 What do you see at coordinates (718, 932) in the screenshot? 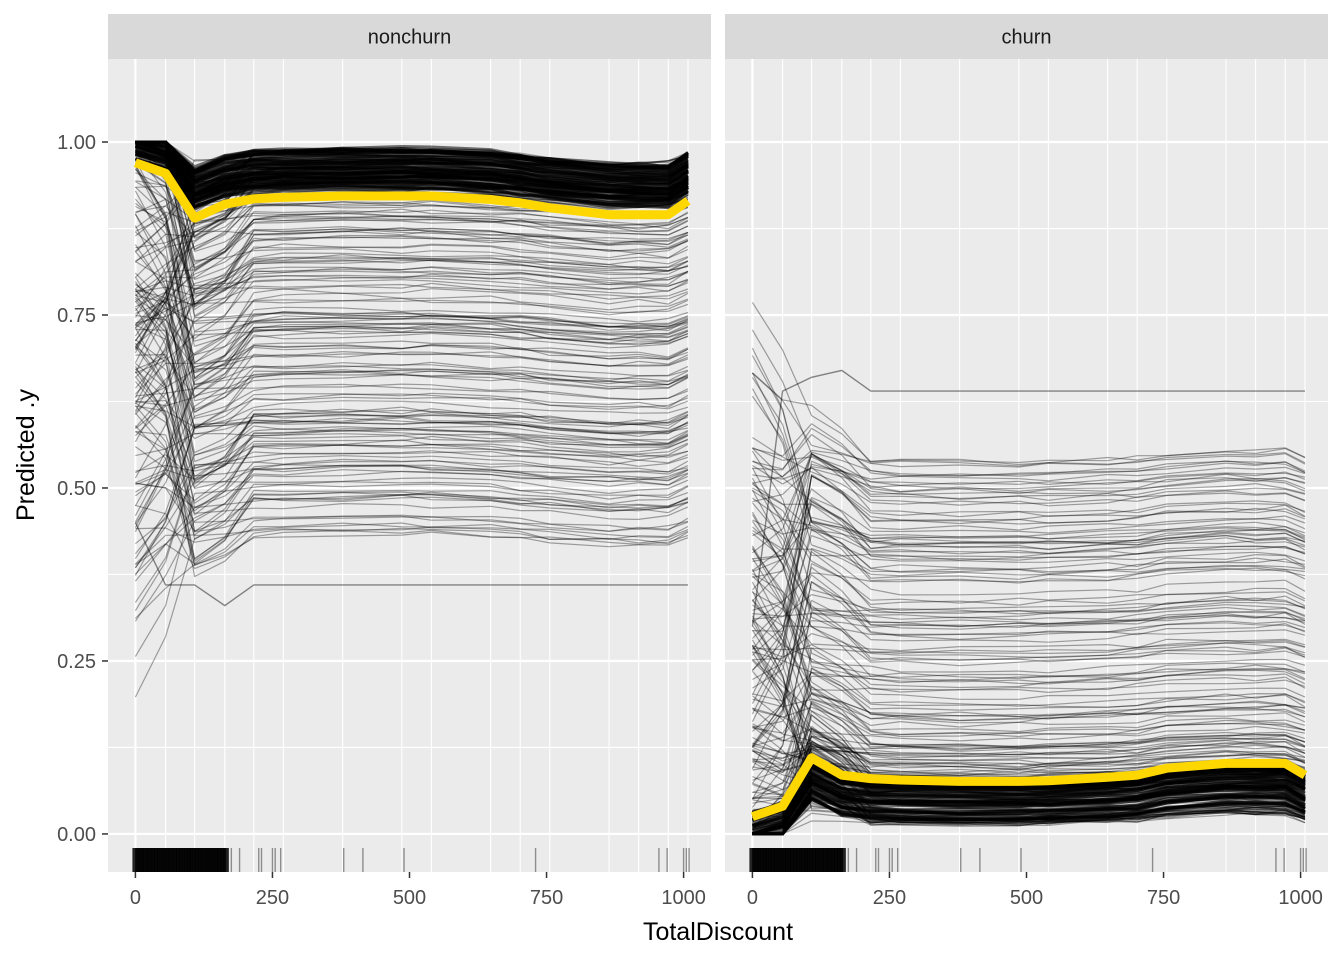
I see `x-axis-title: TotalDiscount` at bounding box center [718, 932].